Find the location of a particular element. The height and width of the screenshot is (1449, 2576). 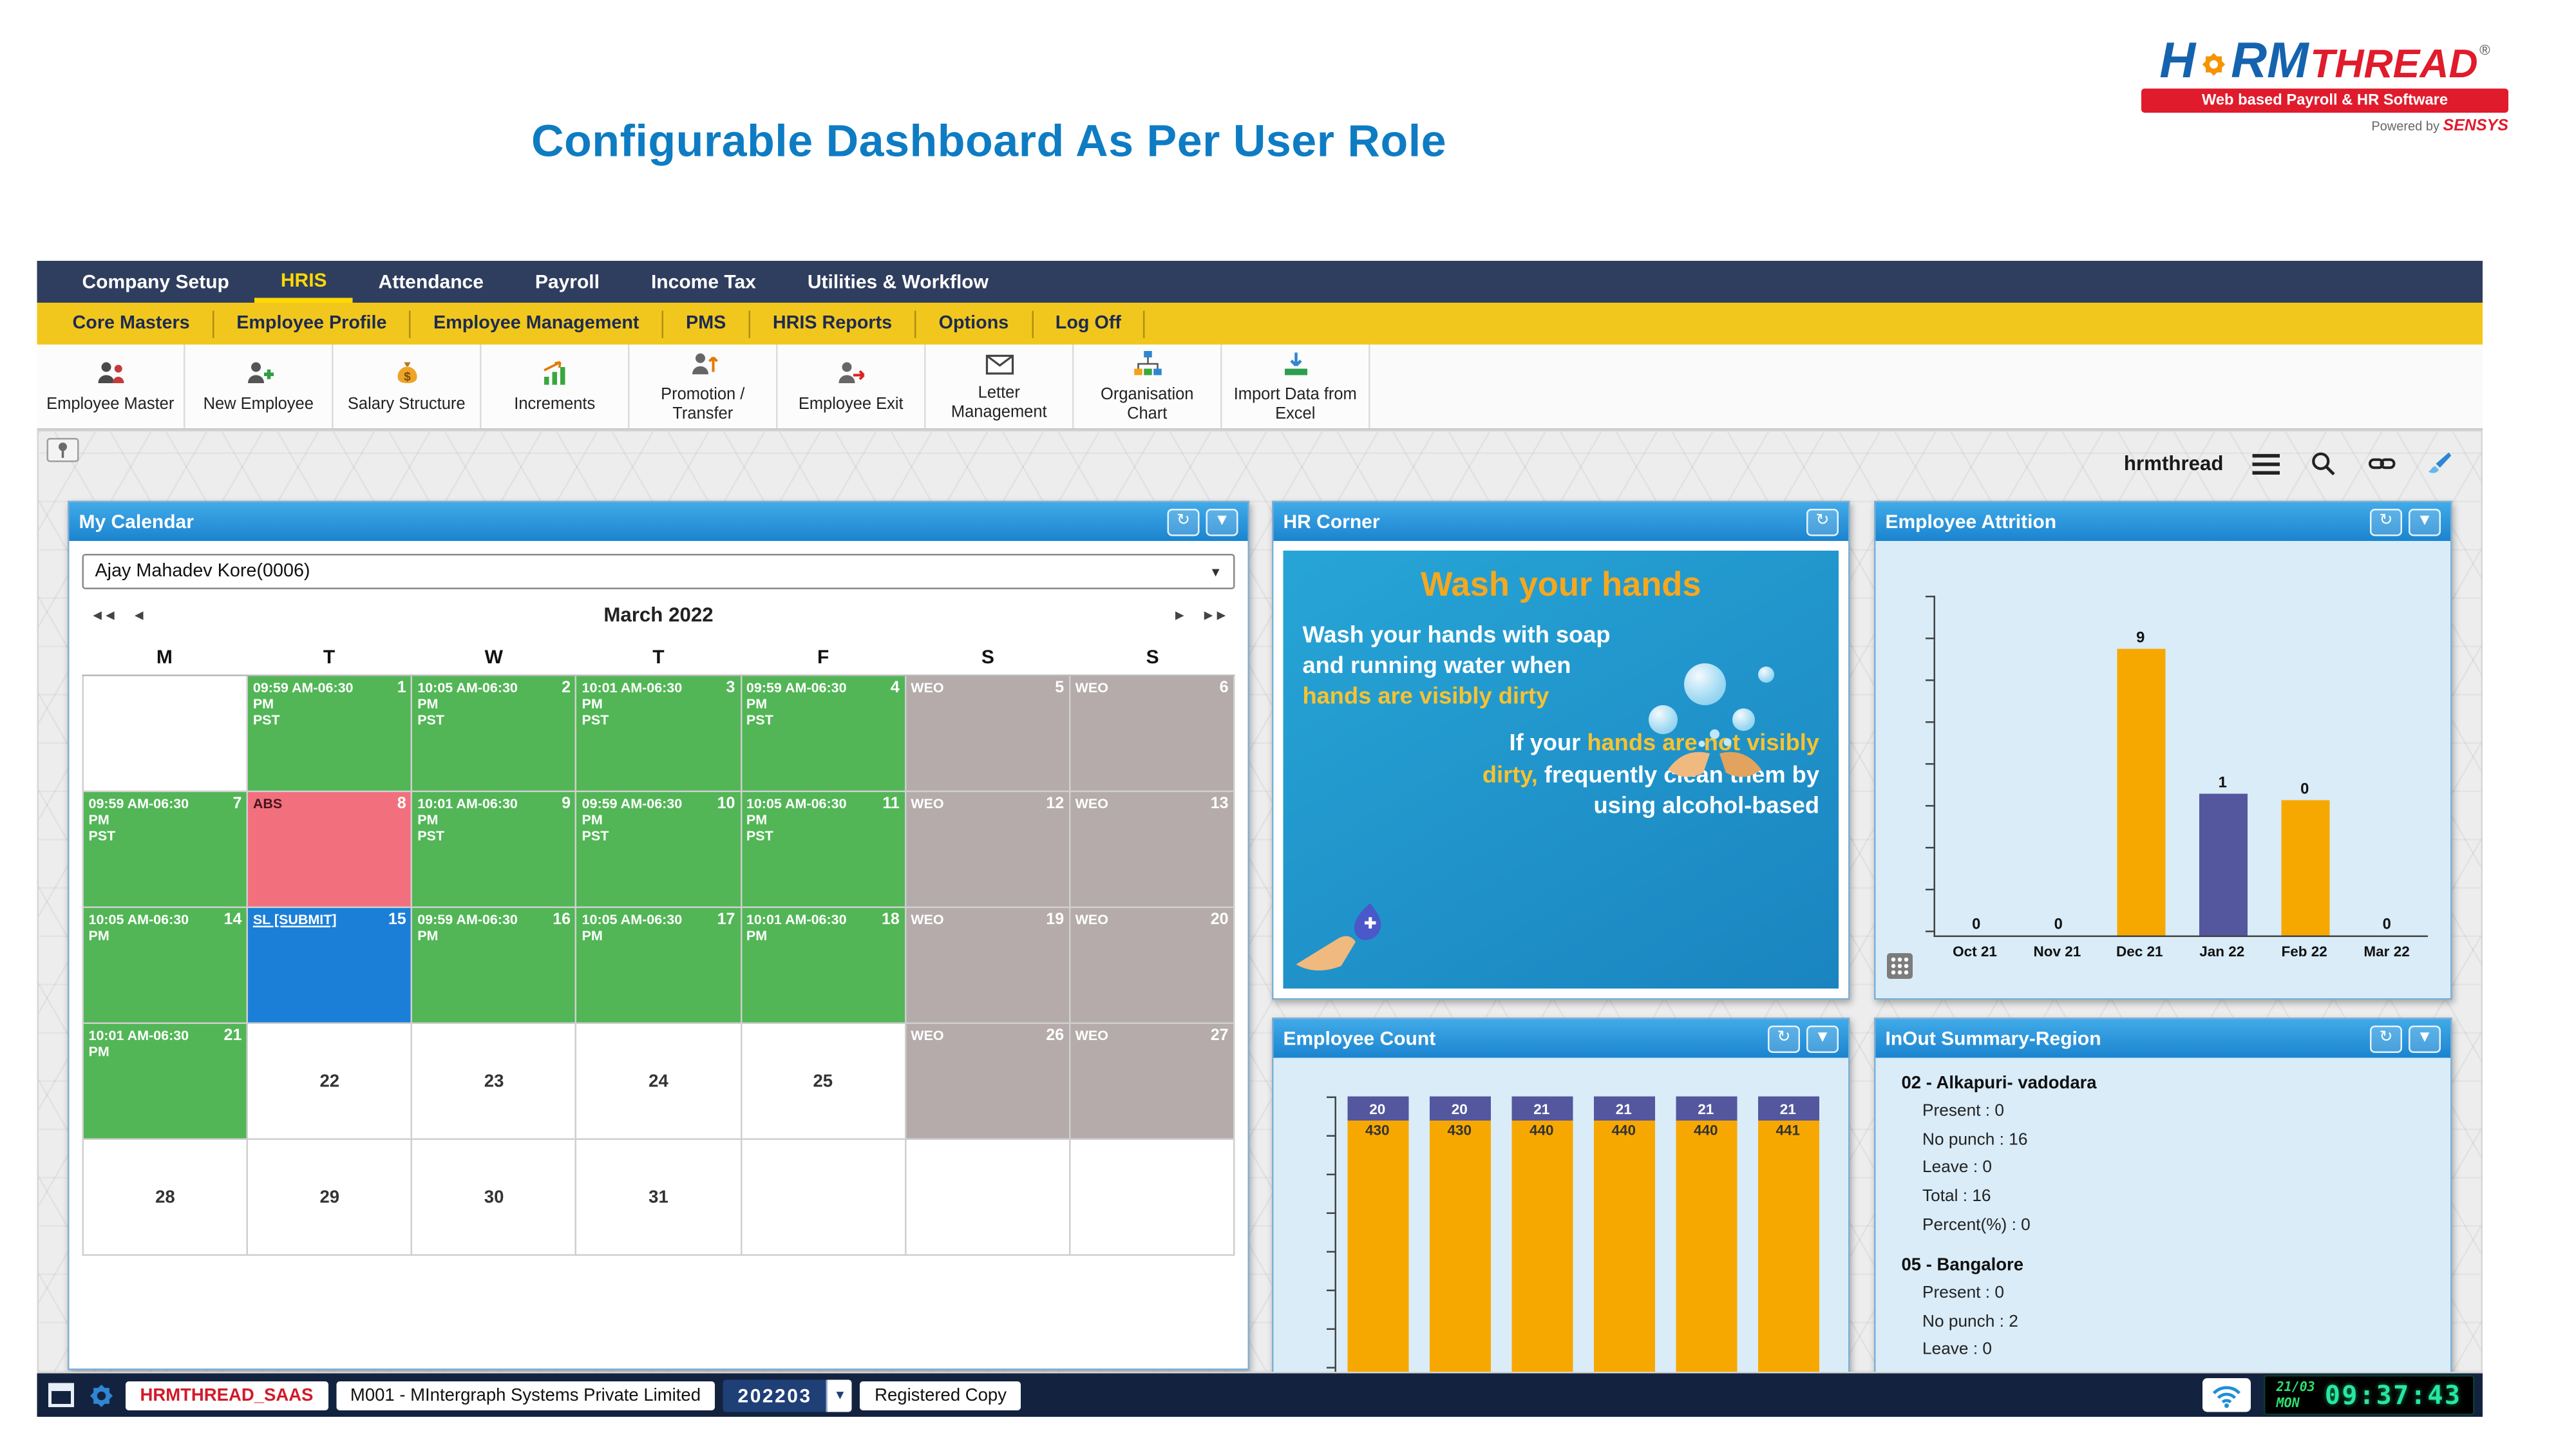

inout-stat-line: Present : 0 is located at coordinates (1963, 1111).